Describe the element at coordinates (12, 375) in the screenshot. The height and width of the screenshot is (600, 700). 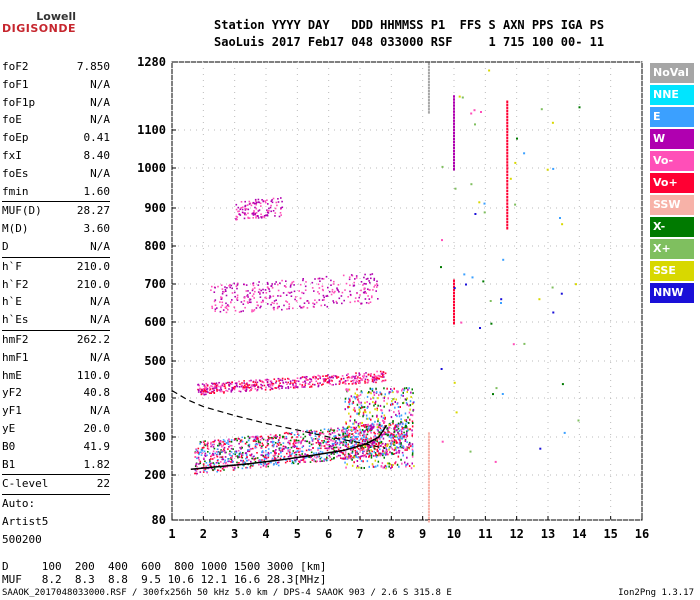
I see `param-name: hmE` at that location.